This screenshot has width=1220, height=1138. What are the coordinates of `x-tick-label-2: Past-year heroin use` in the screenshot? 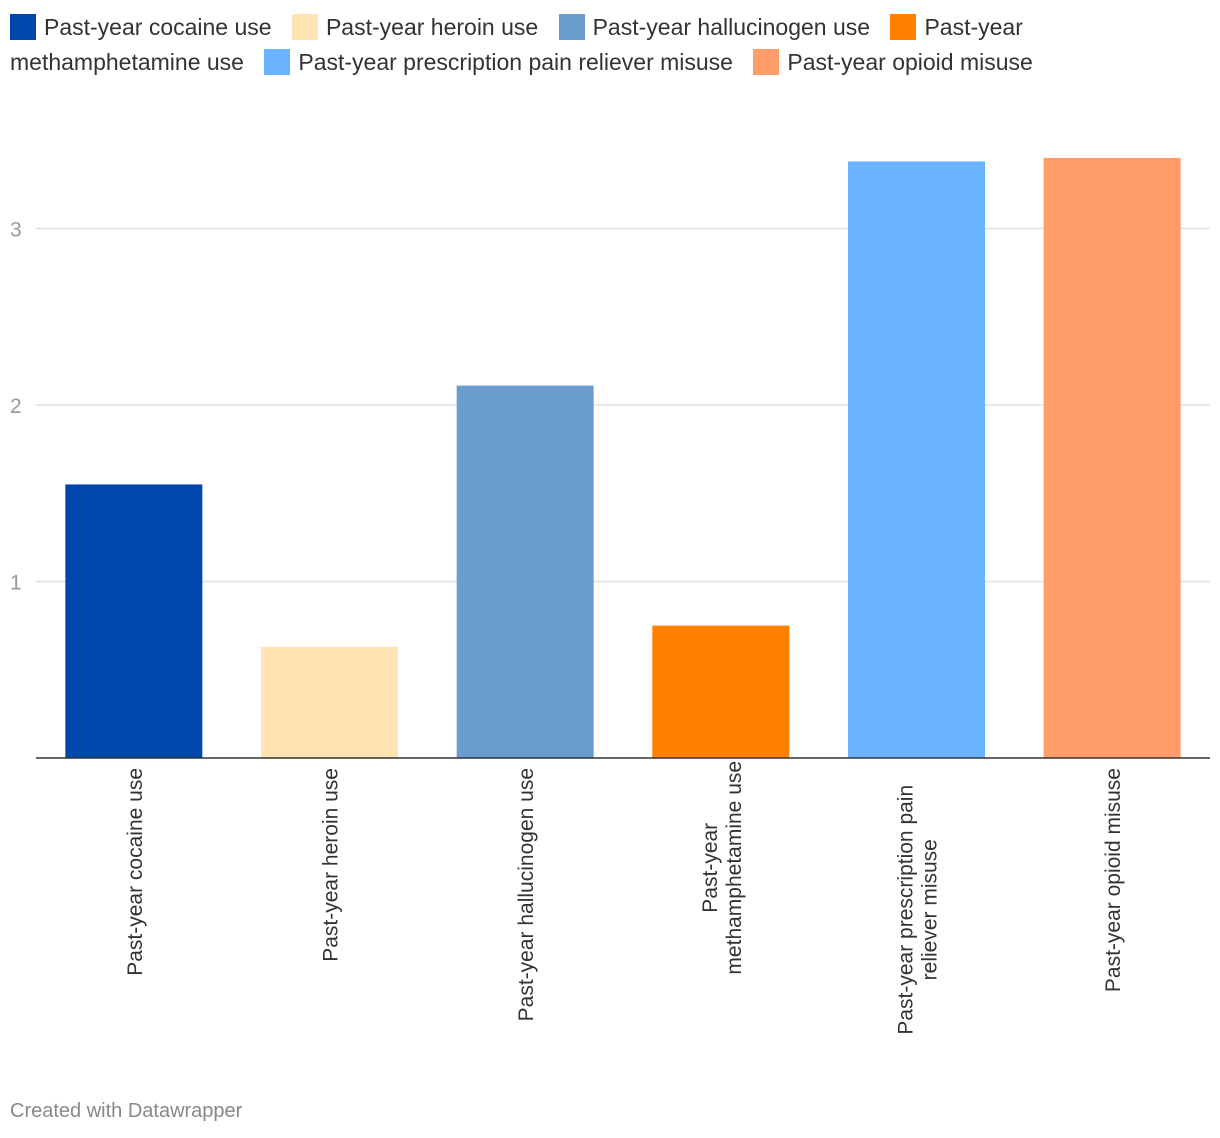 It's located at (331, 865).